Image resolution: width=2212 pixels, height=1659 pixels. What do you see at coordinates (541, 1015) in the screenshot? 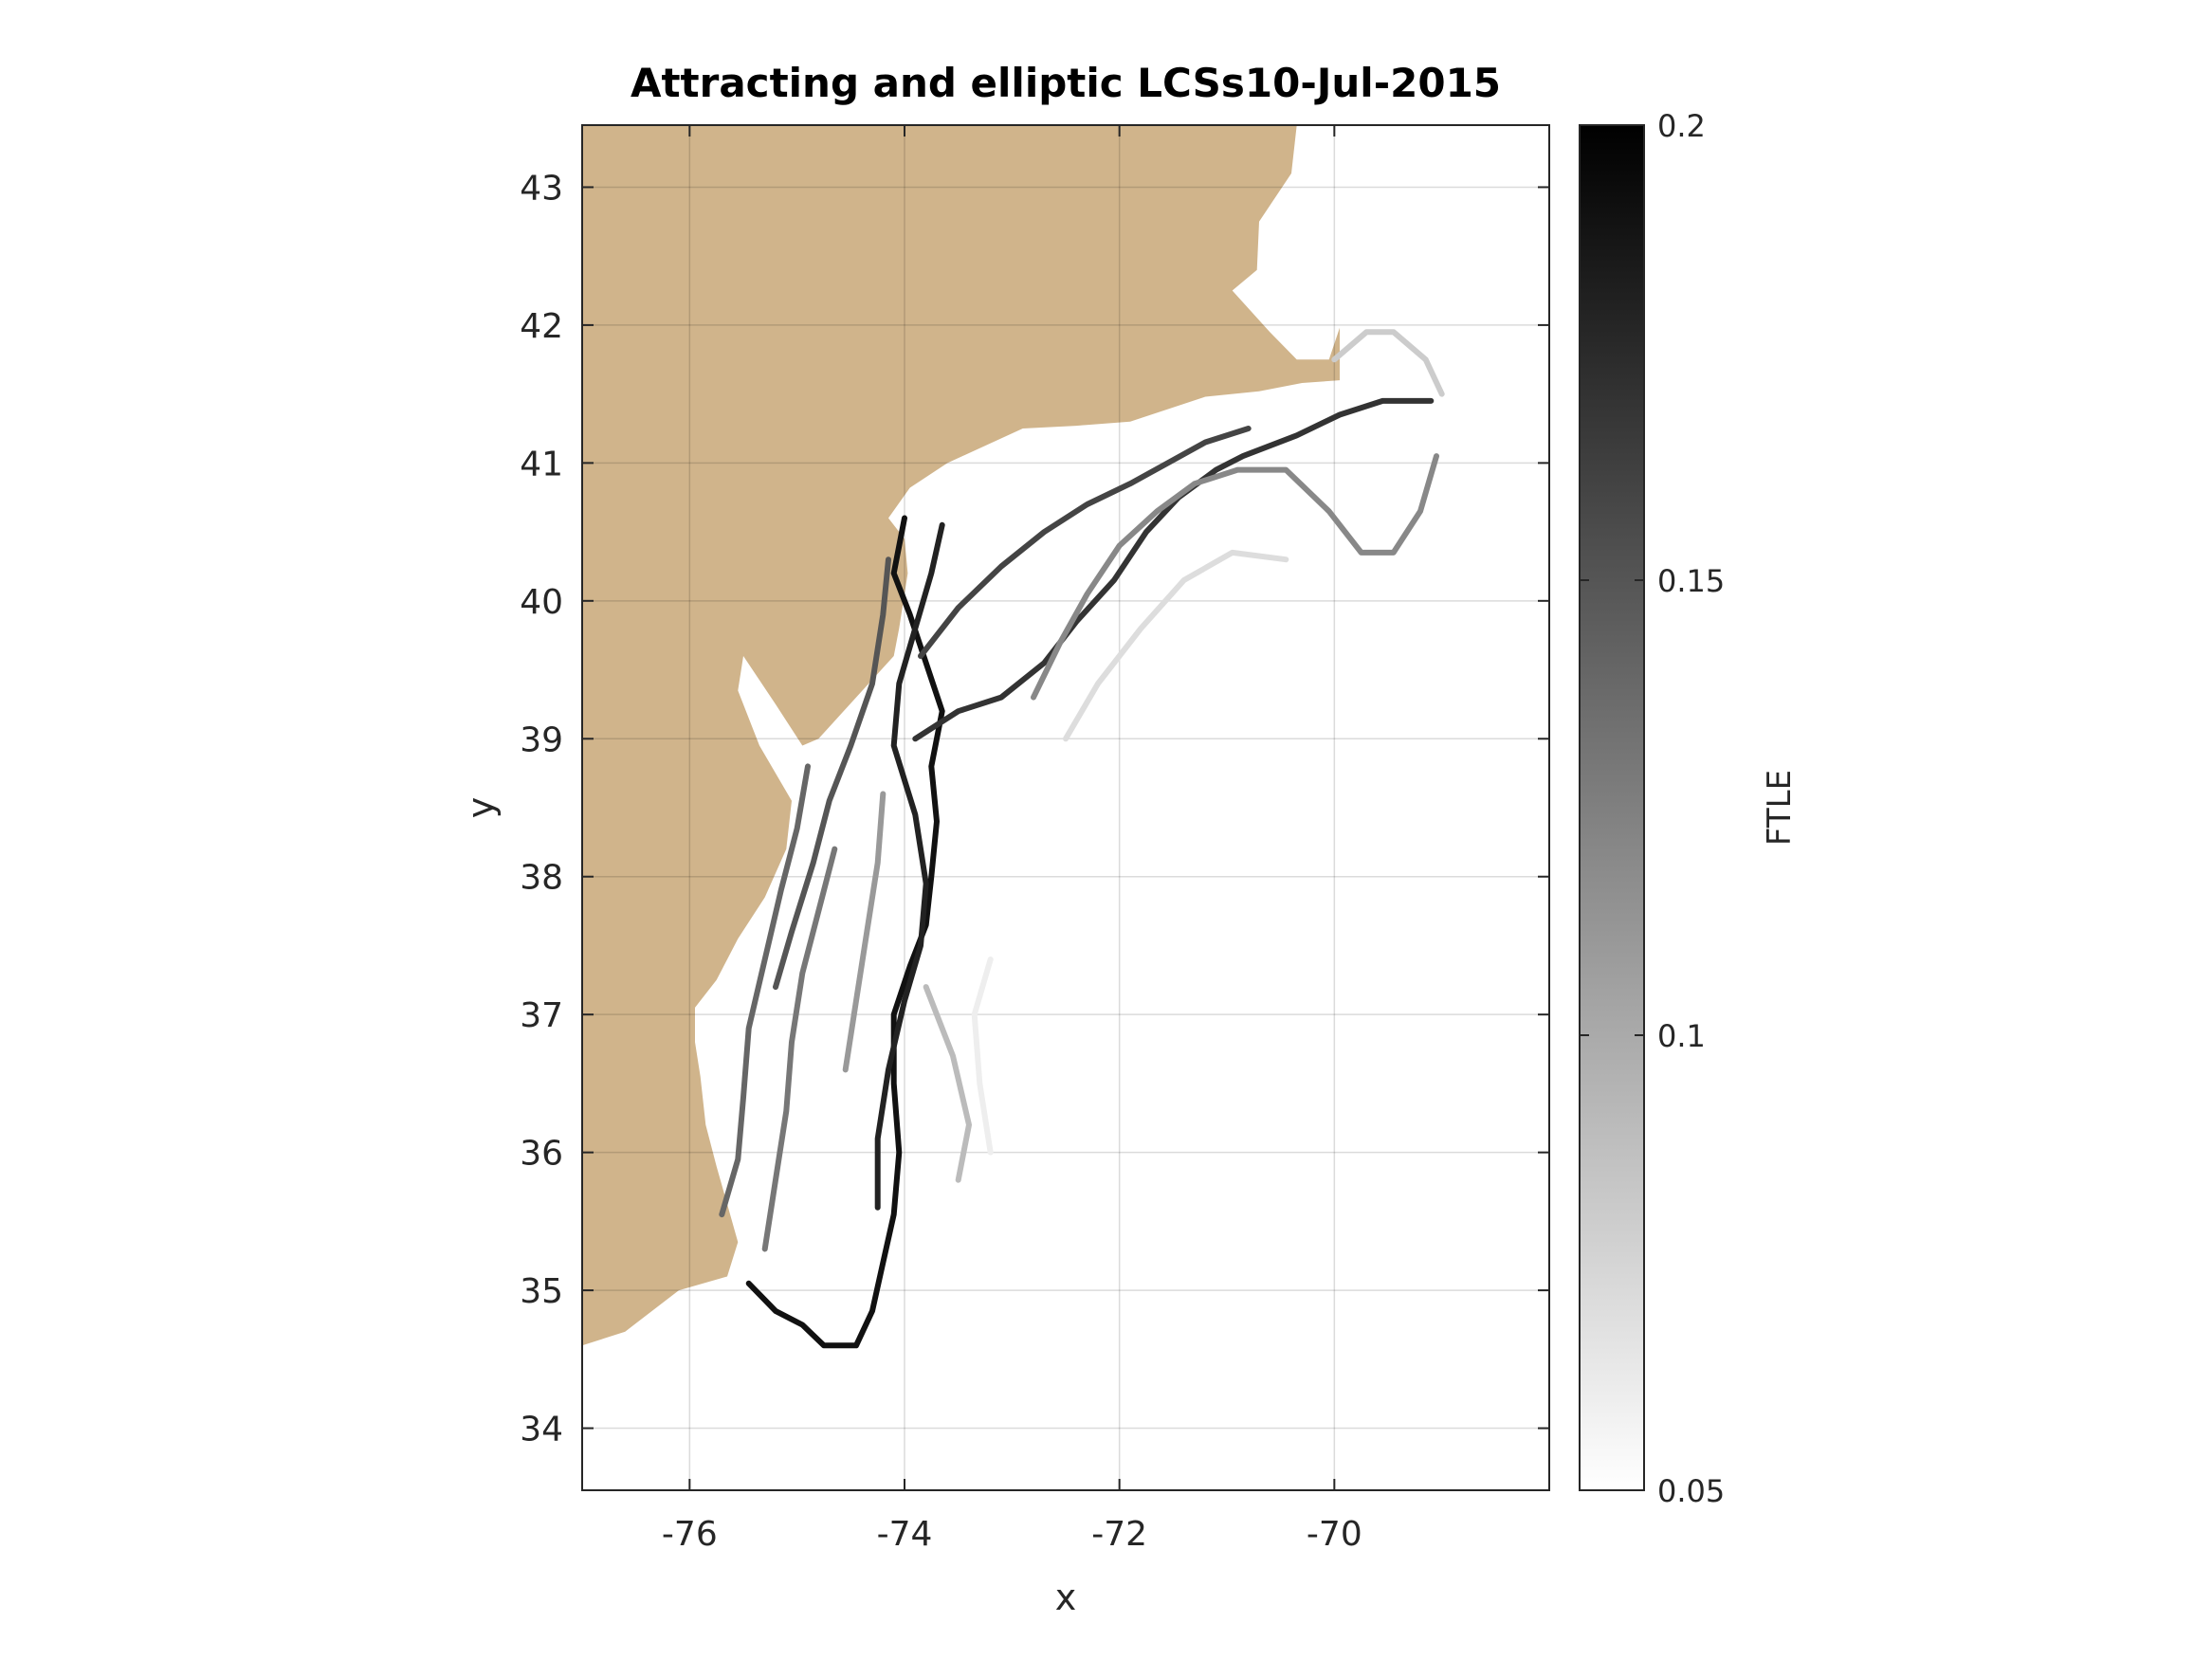
I see `y-tick-label: 37` at bounding box center [541, 1015].